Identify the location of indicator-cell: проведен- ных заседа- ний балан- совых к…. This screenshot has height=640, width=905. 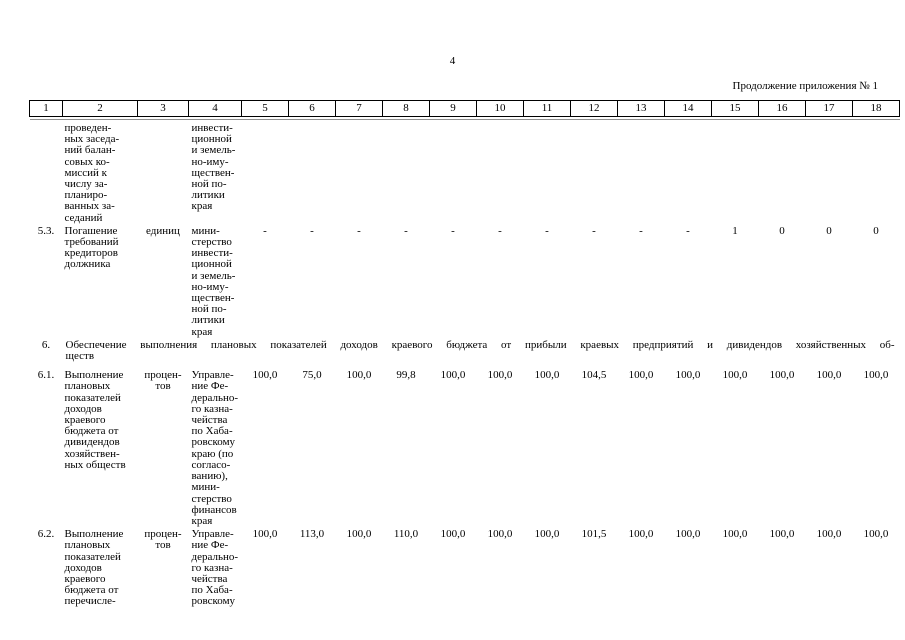
(92, 173).